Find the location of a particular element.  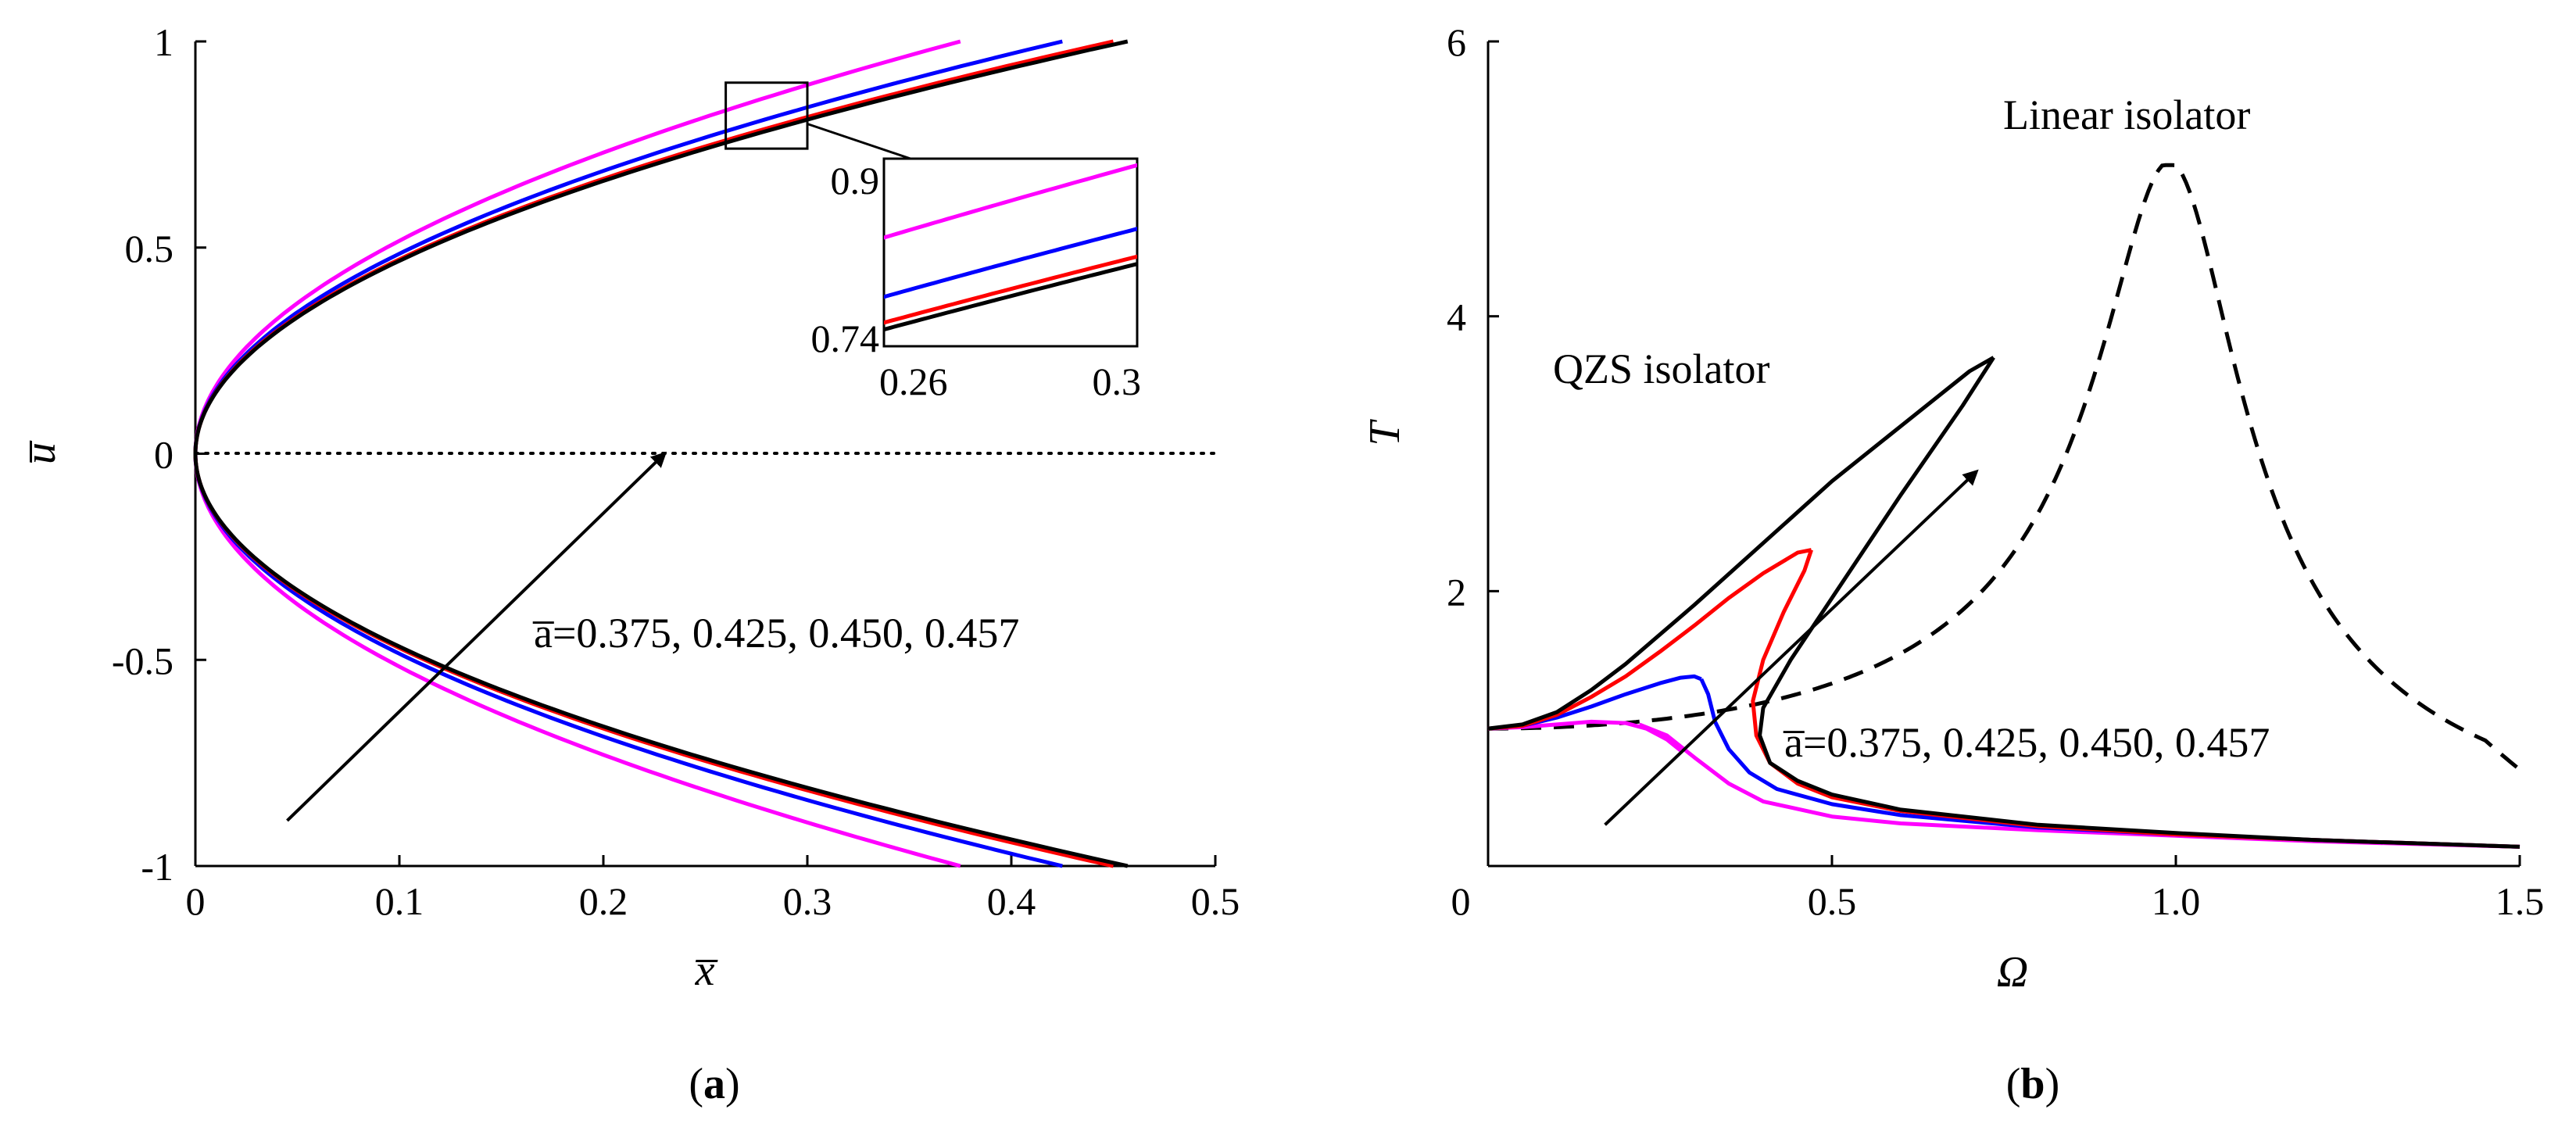

panel-a-inset: 0.9 0.74 0.26 0.3 is located at coordinates (976, 280).